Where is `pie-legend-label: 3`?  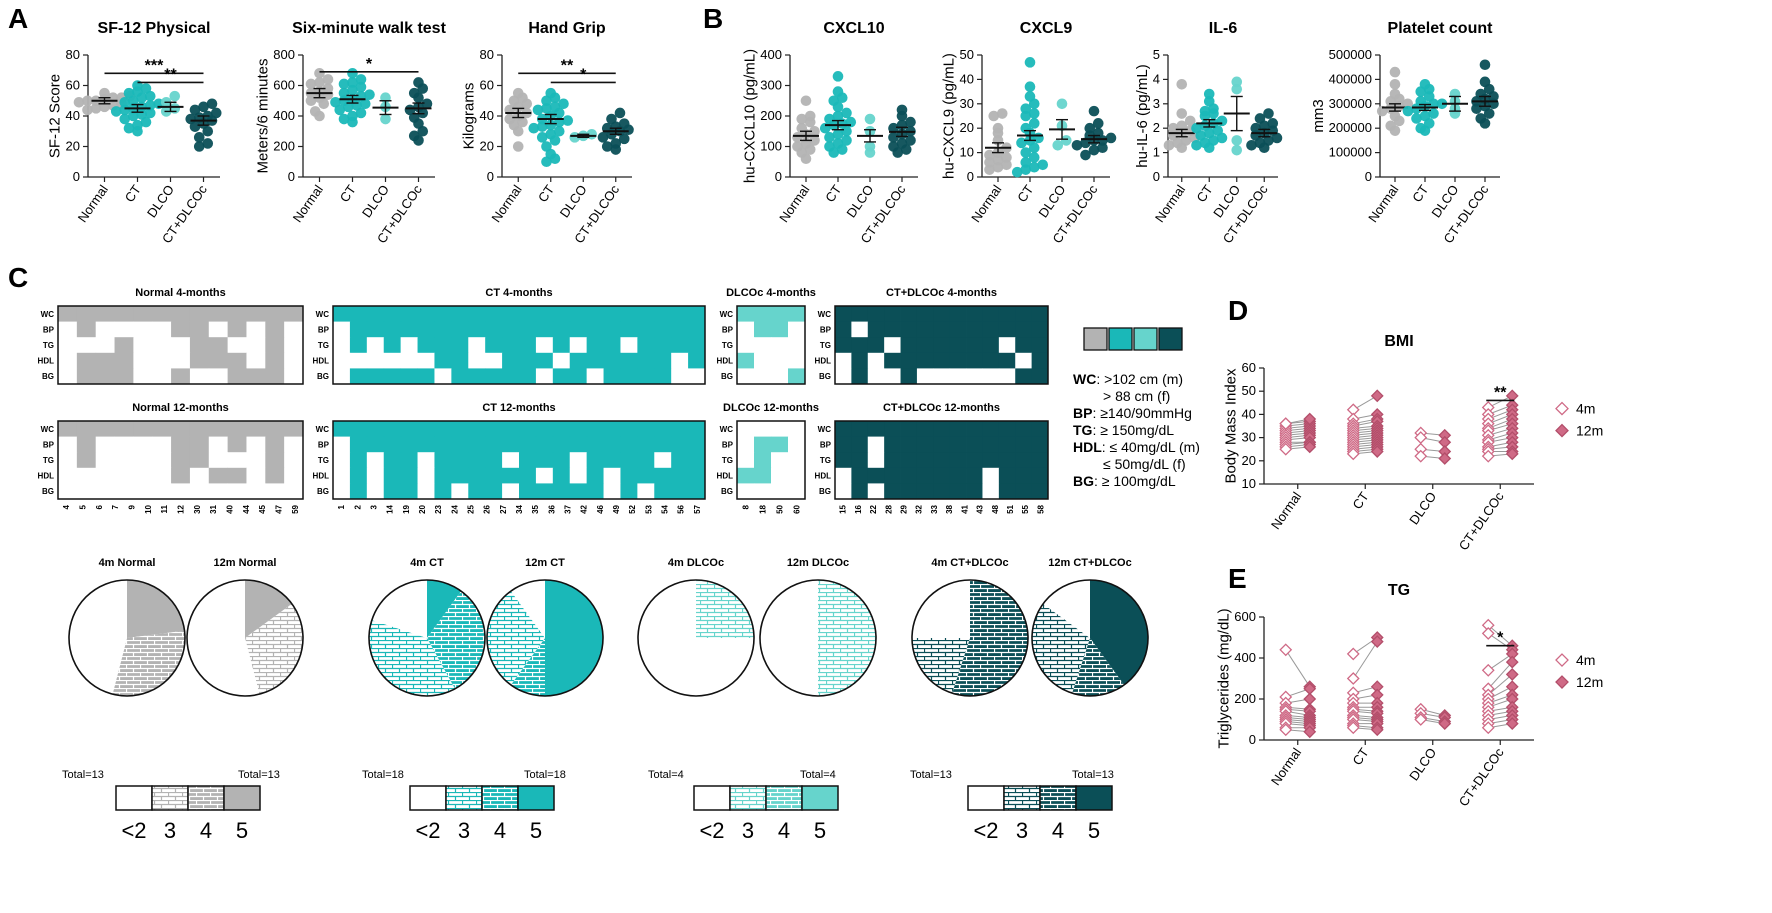
pie-legend-label: 3 is located at coordinates (1022, 830).